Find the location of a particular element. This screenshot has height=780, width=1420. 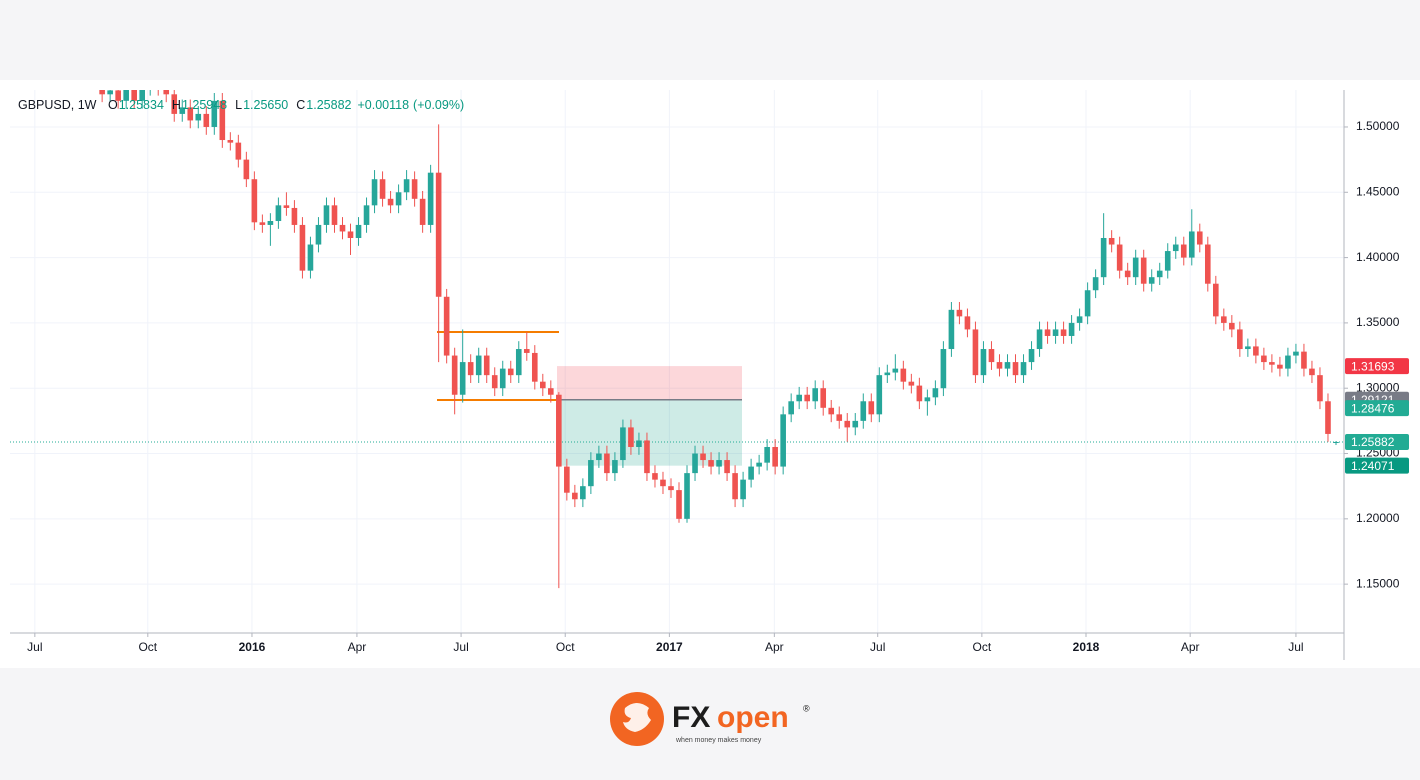

y-tick-label: 1.45000 is located at coordinates (1378, 191).